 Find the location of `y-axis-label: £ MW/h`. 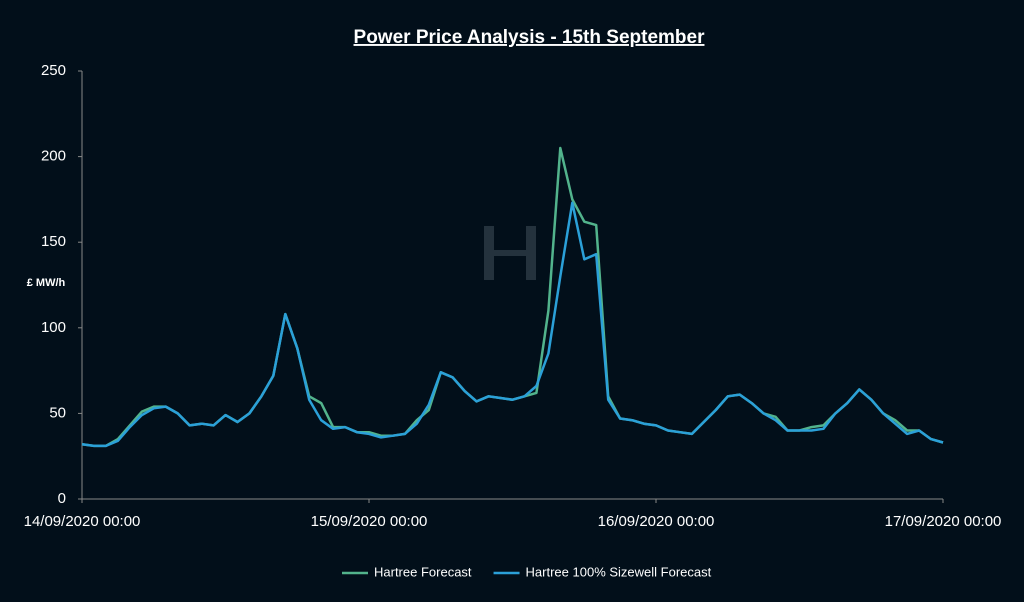

y-axis-label: £ MW/h is located at coordinates (46, 283).